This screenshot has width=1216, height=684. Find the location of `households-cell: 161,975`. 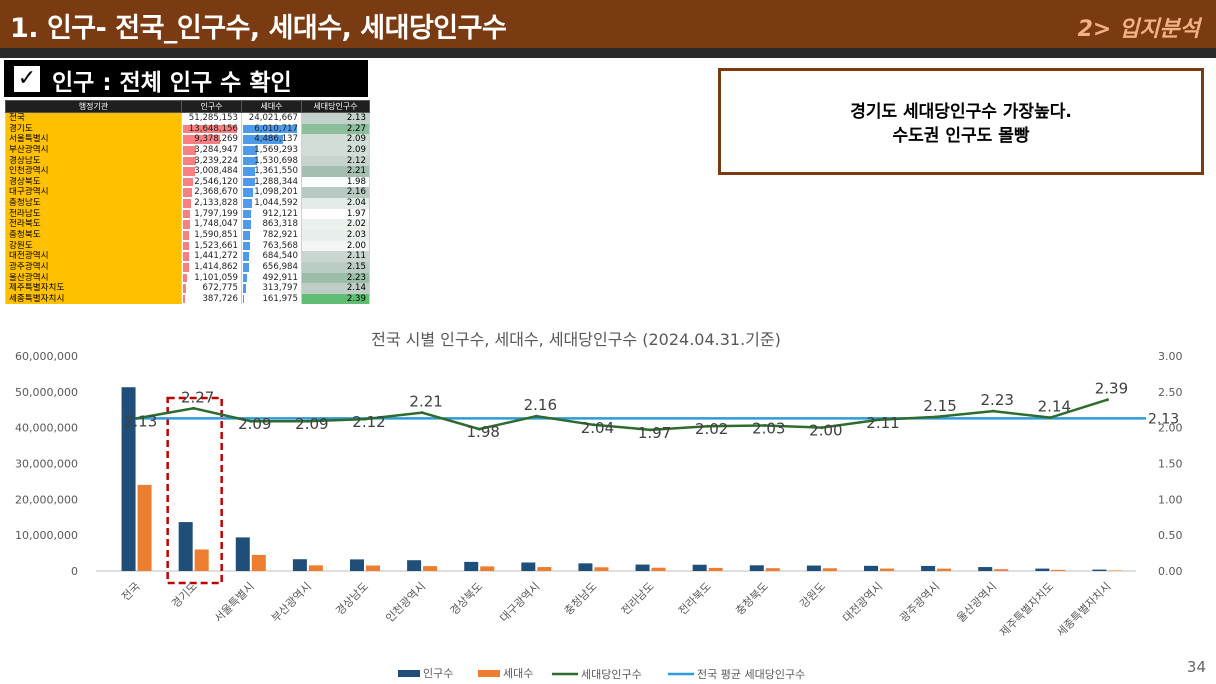

households-cell: 161,975 is located at coordinates (271, 299).